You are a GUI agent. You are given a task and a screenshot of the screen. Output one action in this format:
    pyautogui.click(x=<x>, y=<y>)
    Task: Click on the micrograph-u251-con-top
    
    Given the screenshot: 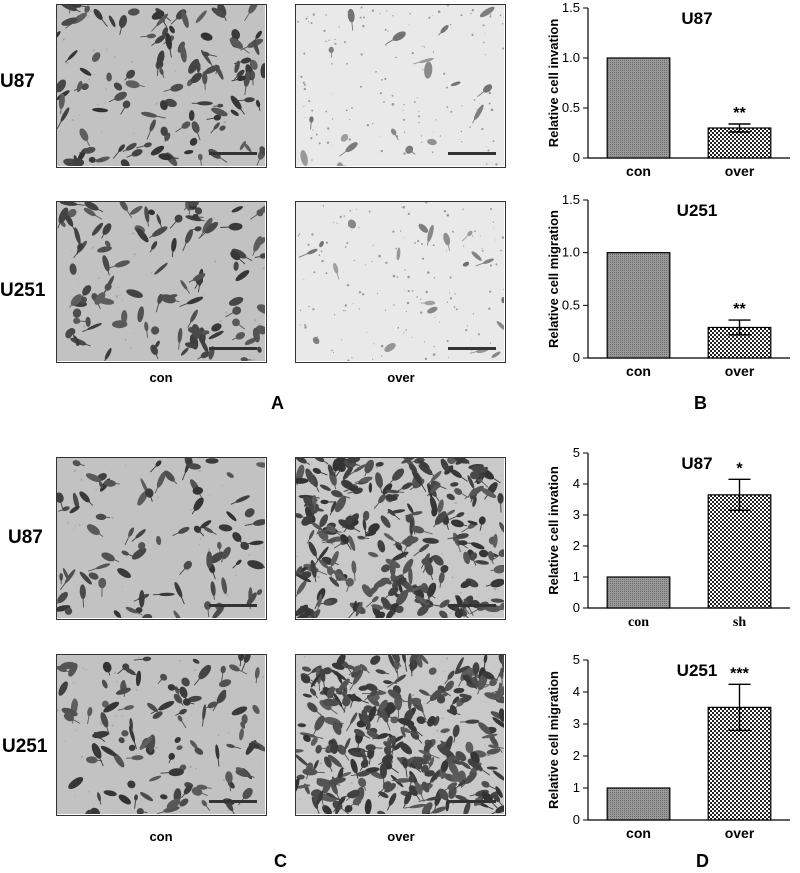 What is the action you would take?
    pyautogui.click(x=161, y=282)
    